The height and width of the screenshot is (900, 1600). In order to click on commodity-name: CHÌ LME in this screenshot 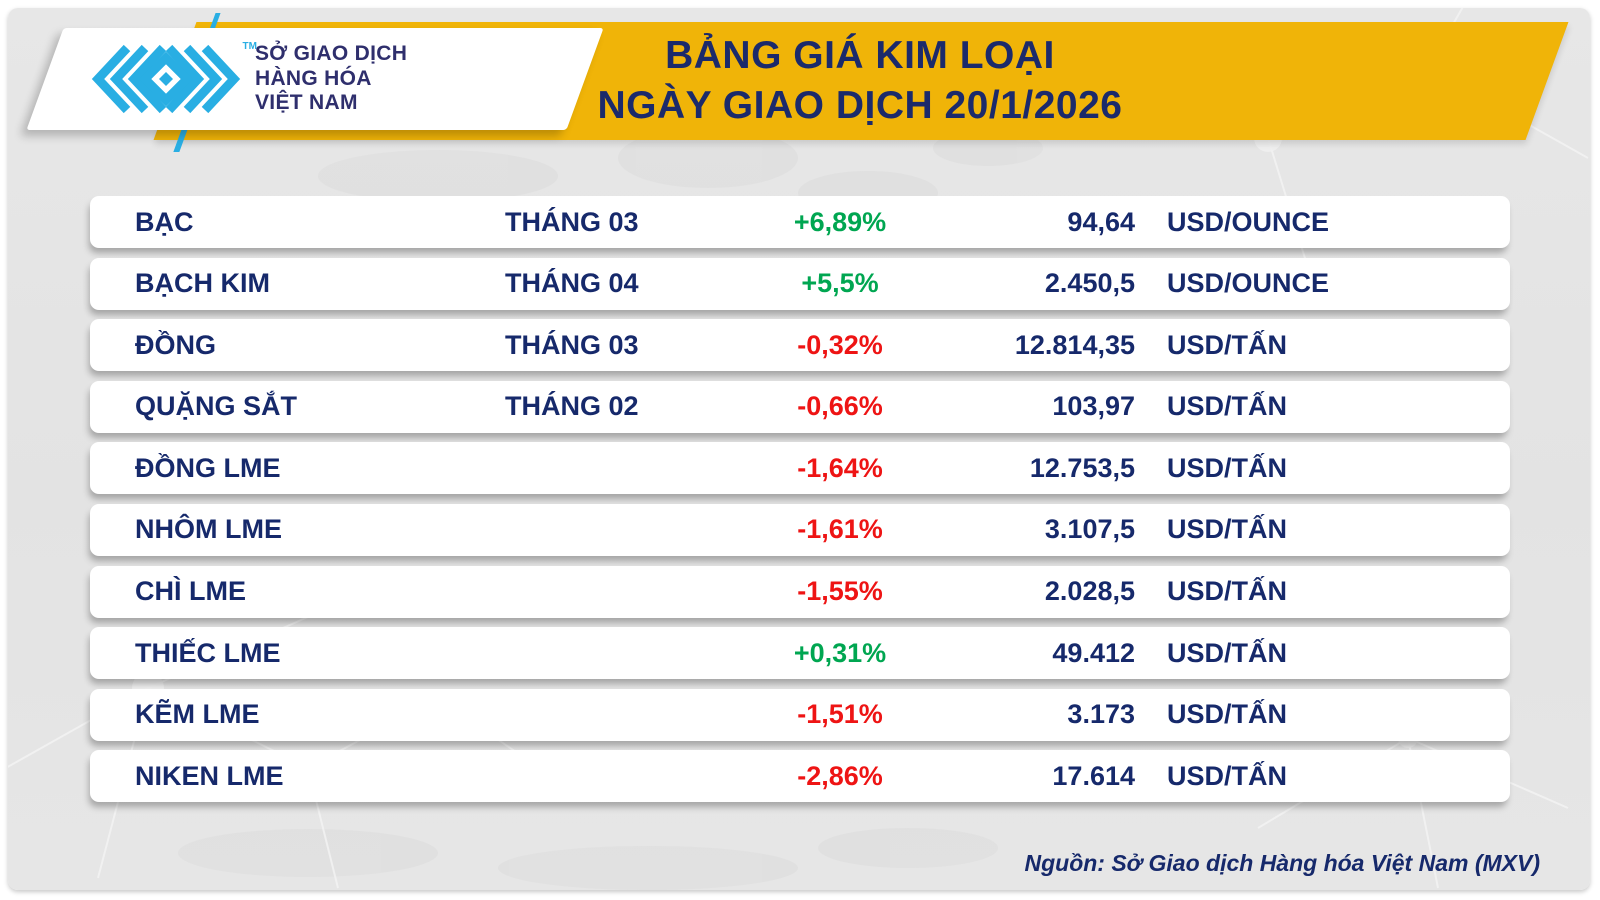, I will do `click(190, 591)`.